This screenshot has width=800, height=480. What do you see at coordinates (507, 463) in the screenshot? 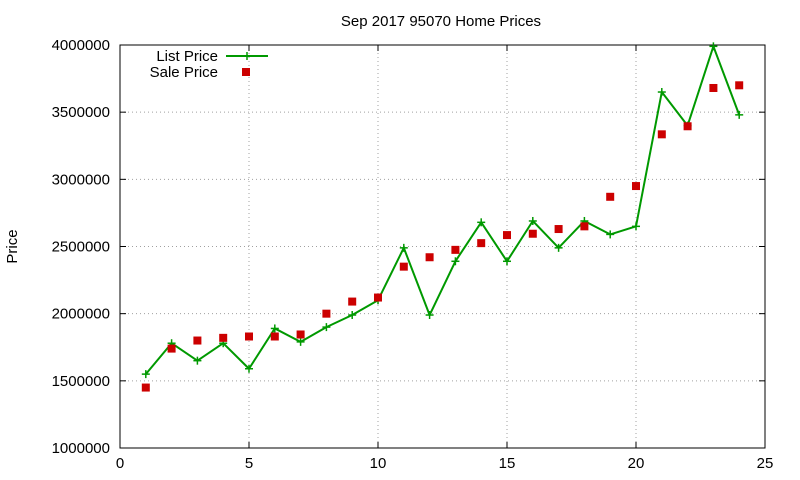
I see `x-tick-label: 15` at bounding box center [507, 463].